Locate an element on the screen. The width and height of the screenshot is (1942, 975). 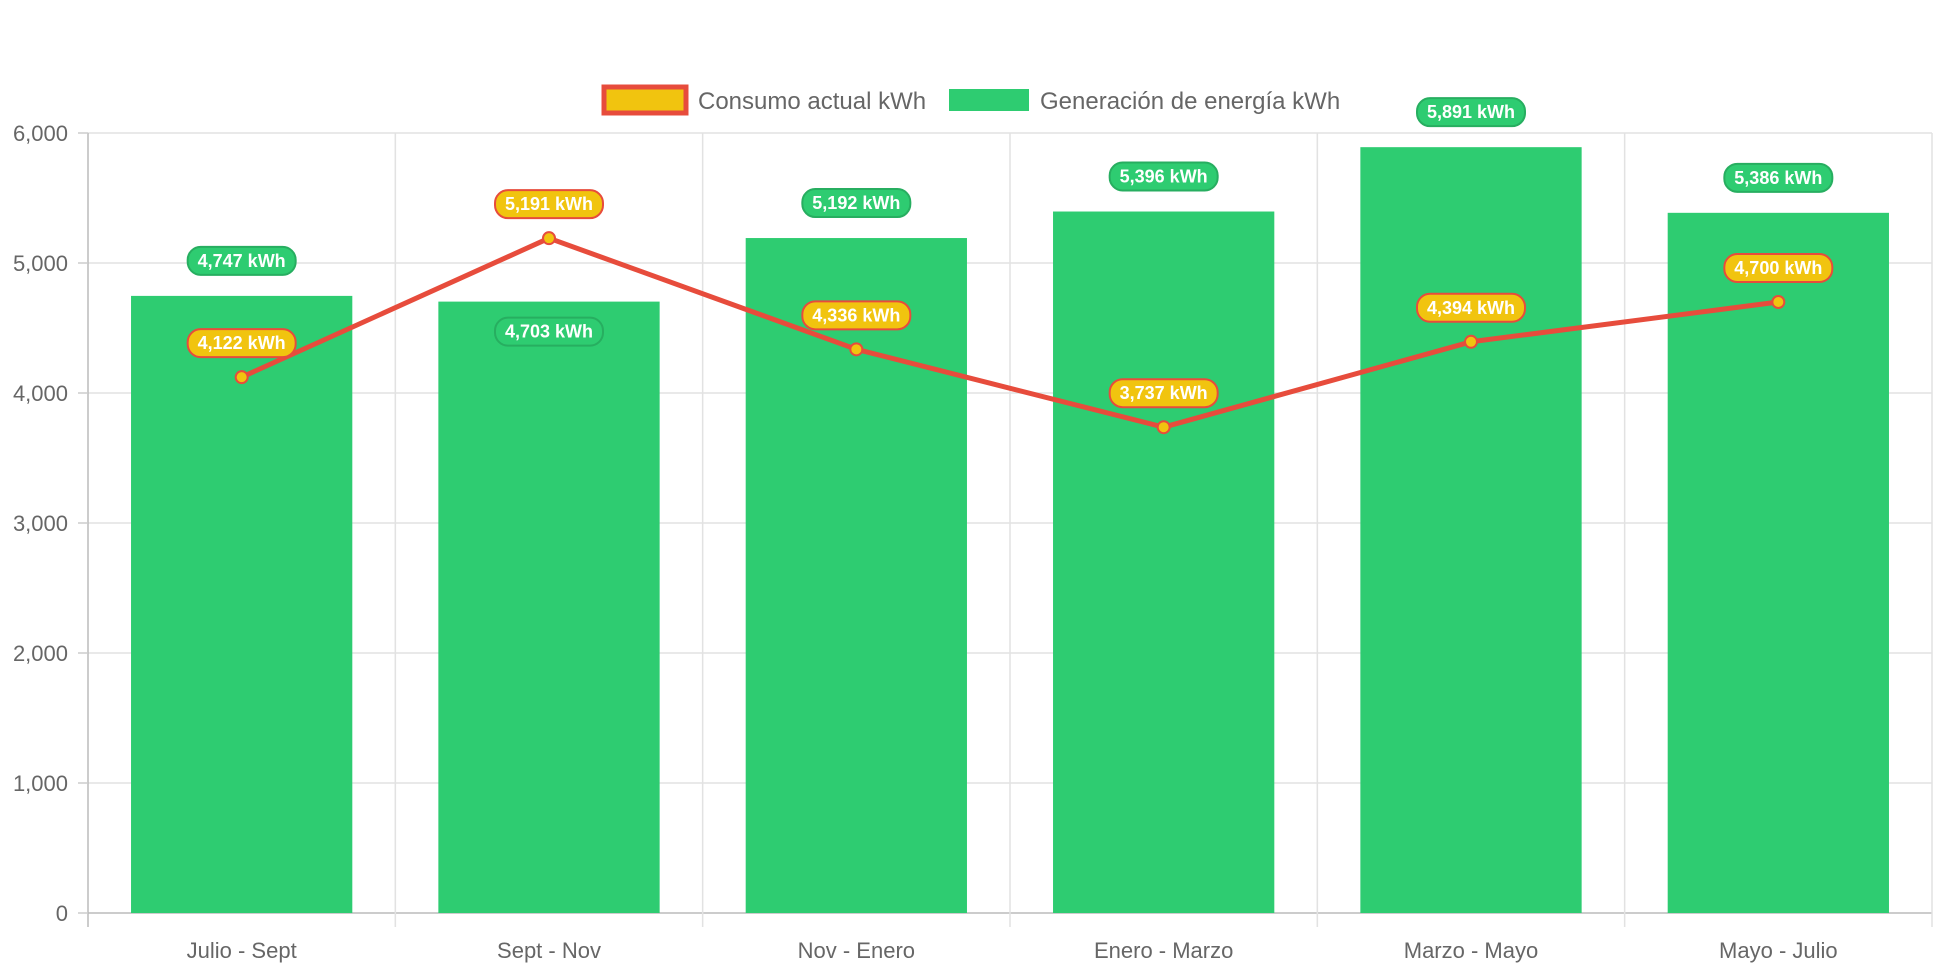
bar-data-label: 5,386 kWh is located at coordinates (1778, 178).